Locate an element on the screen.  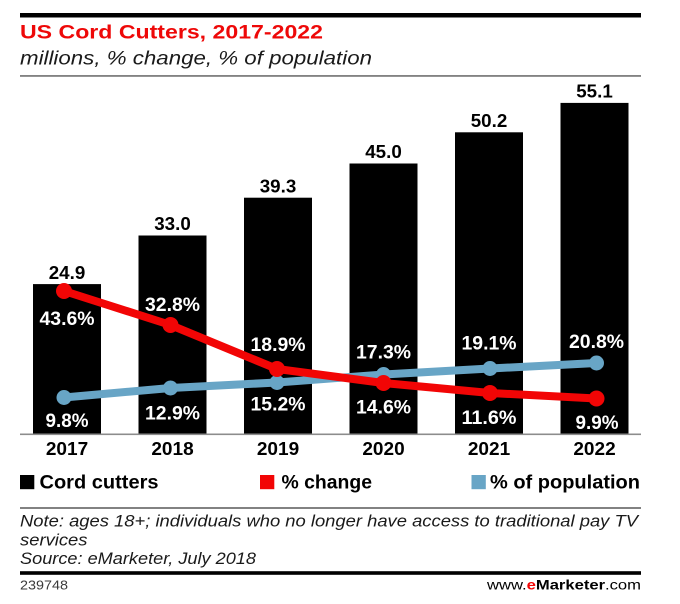
svg-text: 15.2% is located at coordinates (278, 405).